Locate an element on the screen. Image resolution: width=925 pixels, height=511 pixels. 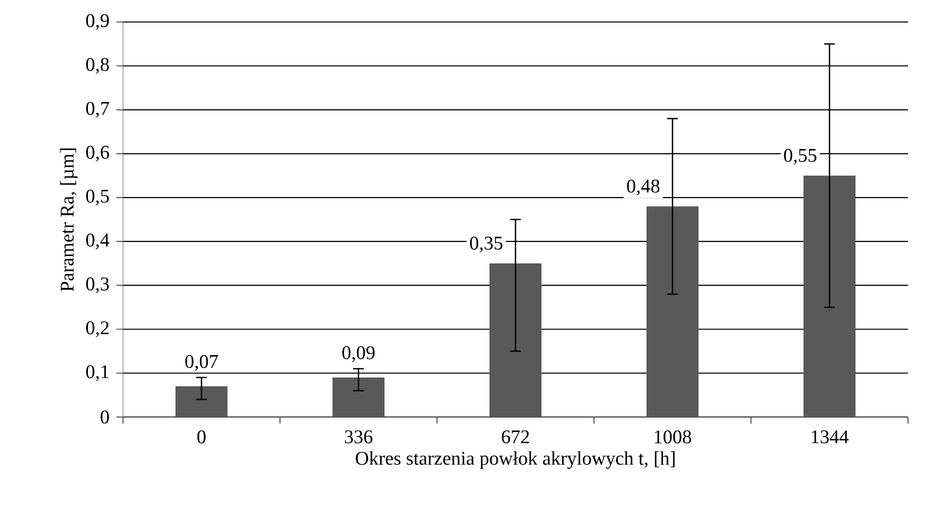
y-tick-label: 0,8 is located at coordinates (97, 66).